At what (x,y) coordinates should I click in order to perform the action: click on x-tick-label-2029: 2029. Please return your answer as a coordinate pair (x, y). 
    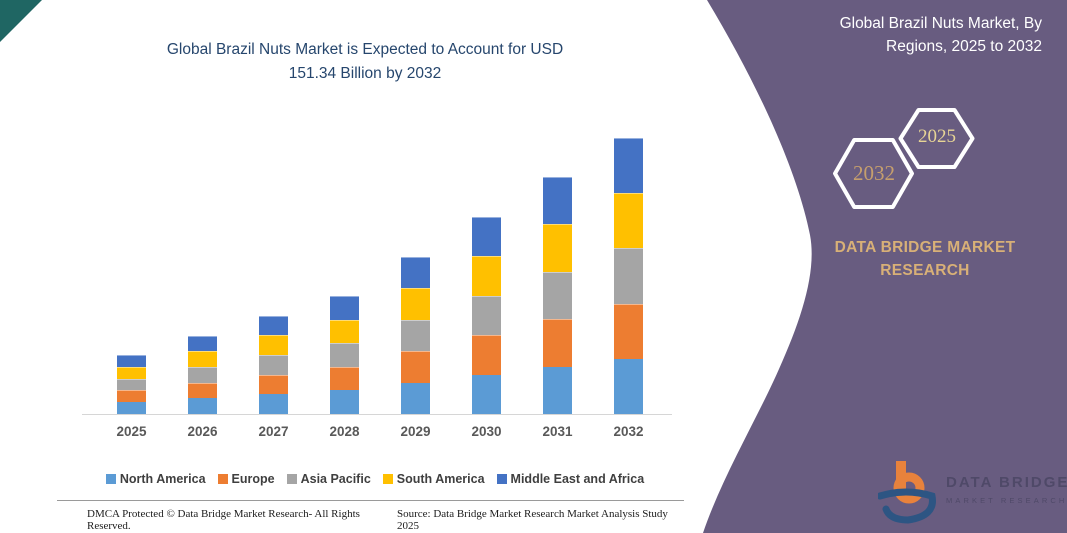
    Looking at the image, I should click on (415, 431).